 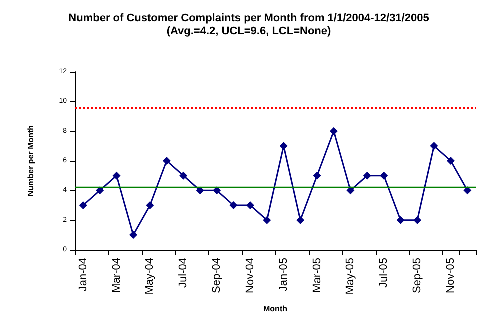 What do you see at coordinates (217, 276) in the screenshot?
I see `x-tick-label: Sep-04` at bounding box center [217, 276].